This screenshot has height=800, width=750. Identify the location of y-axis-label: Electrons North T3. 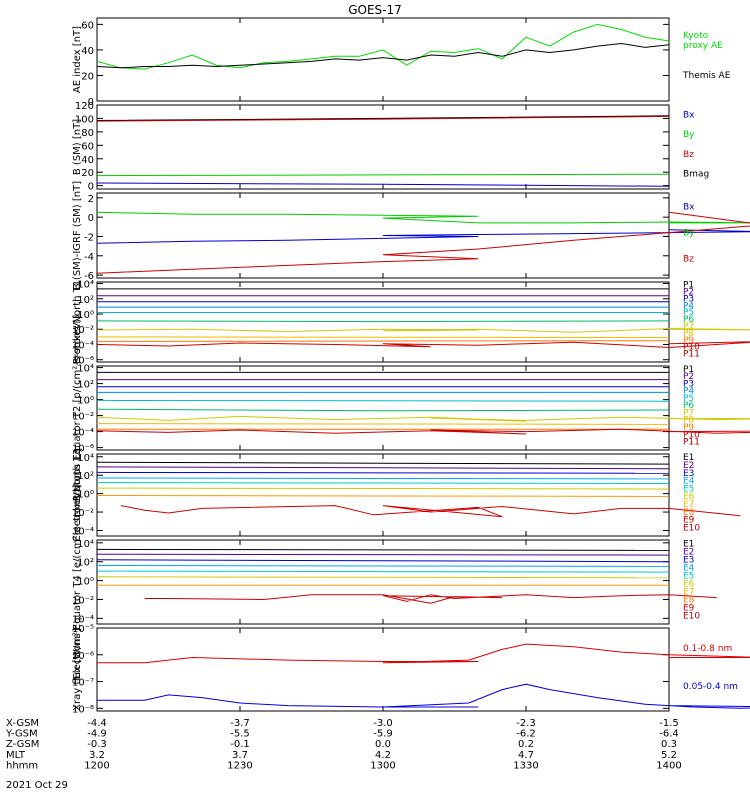
(77, 494).